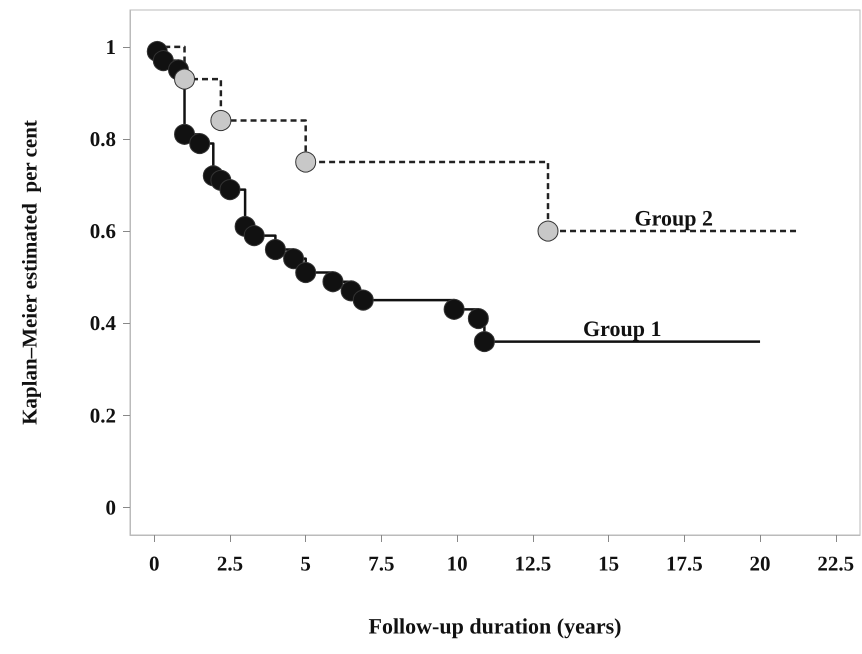 The height and width of the screenshot is (654, 862). What do you see at coordinates (305, 564) in the screenshot?
I see `x-tick-label: 5` at bounding box center [305, 564].